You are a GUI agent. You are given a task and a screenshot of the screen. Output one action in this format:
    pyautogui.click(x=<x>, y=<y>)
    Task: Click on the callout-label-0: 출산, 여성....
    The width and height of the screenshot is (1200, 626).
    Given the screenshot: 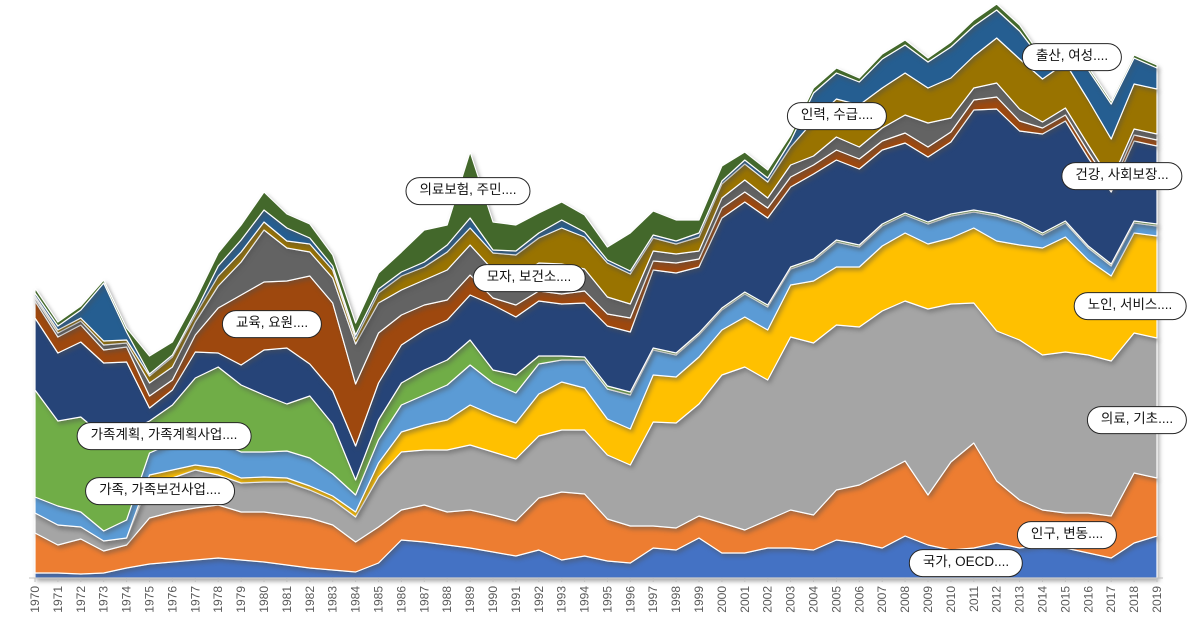 What is the action you would take?
    pyautogui.click(x=1072, y=57)
    